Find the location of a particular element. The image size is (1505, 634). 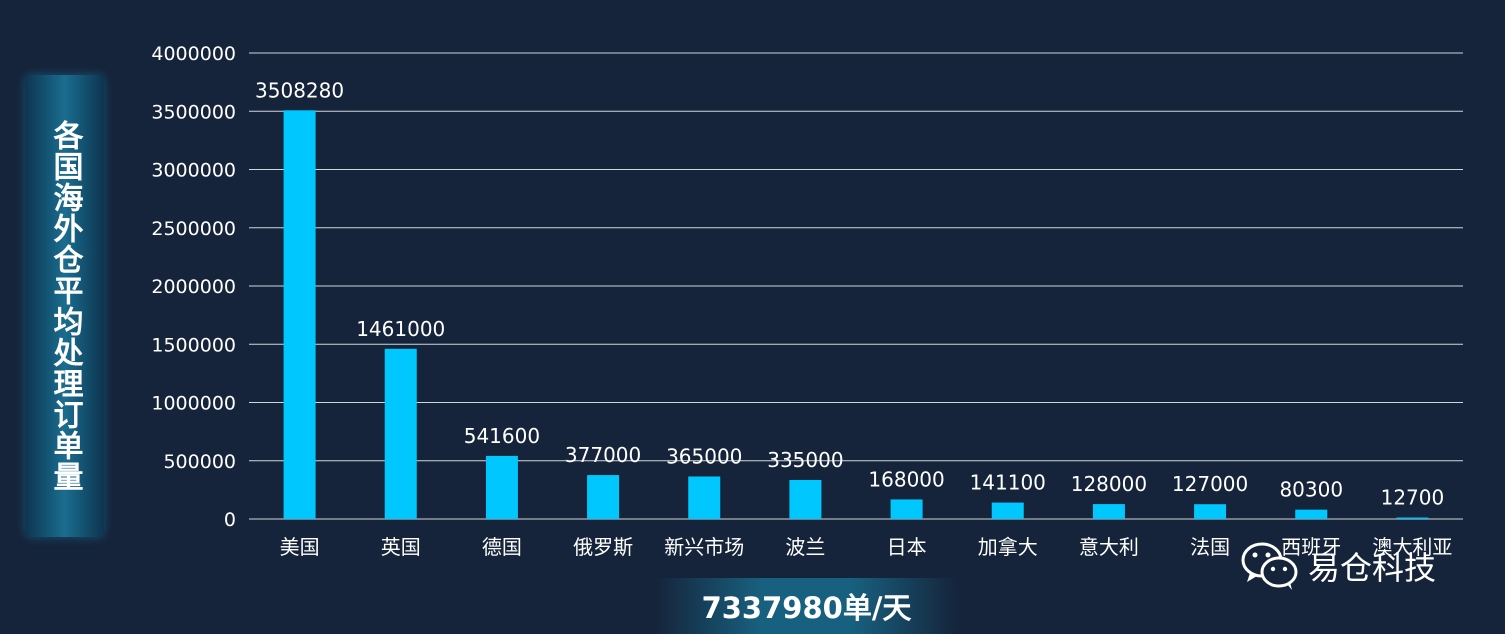

y-tick-label: 2000000 is located at coordinates (193, 287).